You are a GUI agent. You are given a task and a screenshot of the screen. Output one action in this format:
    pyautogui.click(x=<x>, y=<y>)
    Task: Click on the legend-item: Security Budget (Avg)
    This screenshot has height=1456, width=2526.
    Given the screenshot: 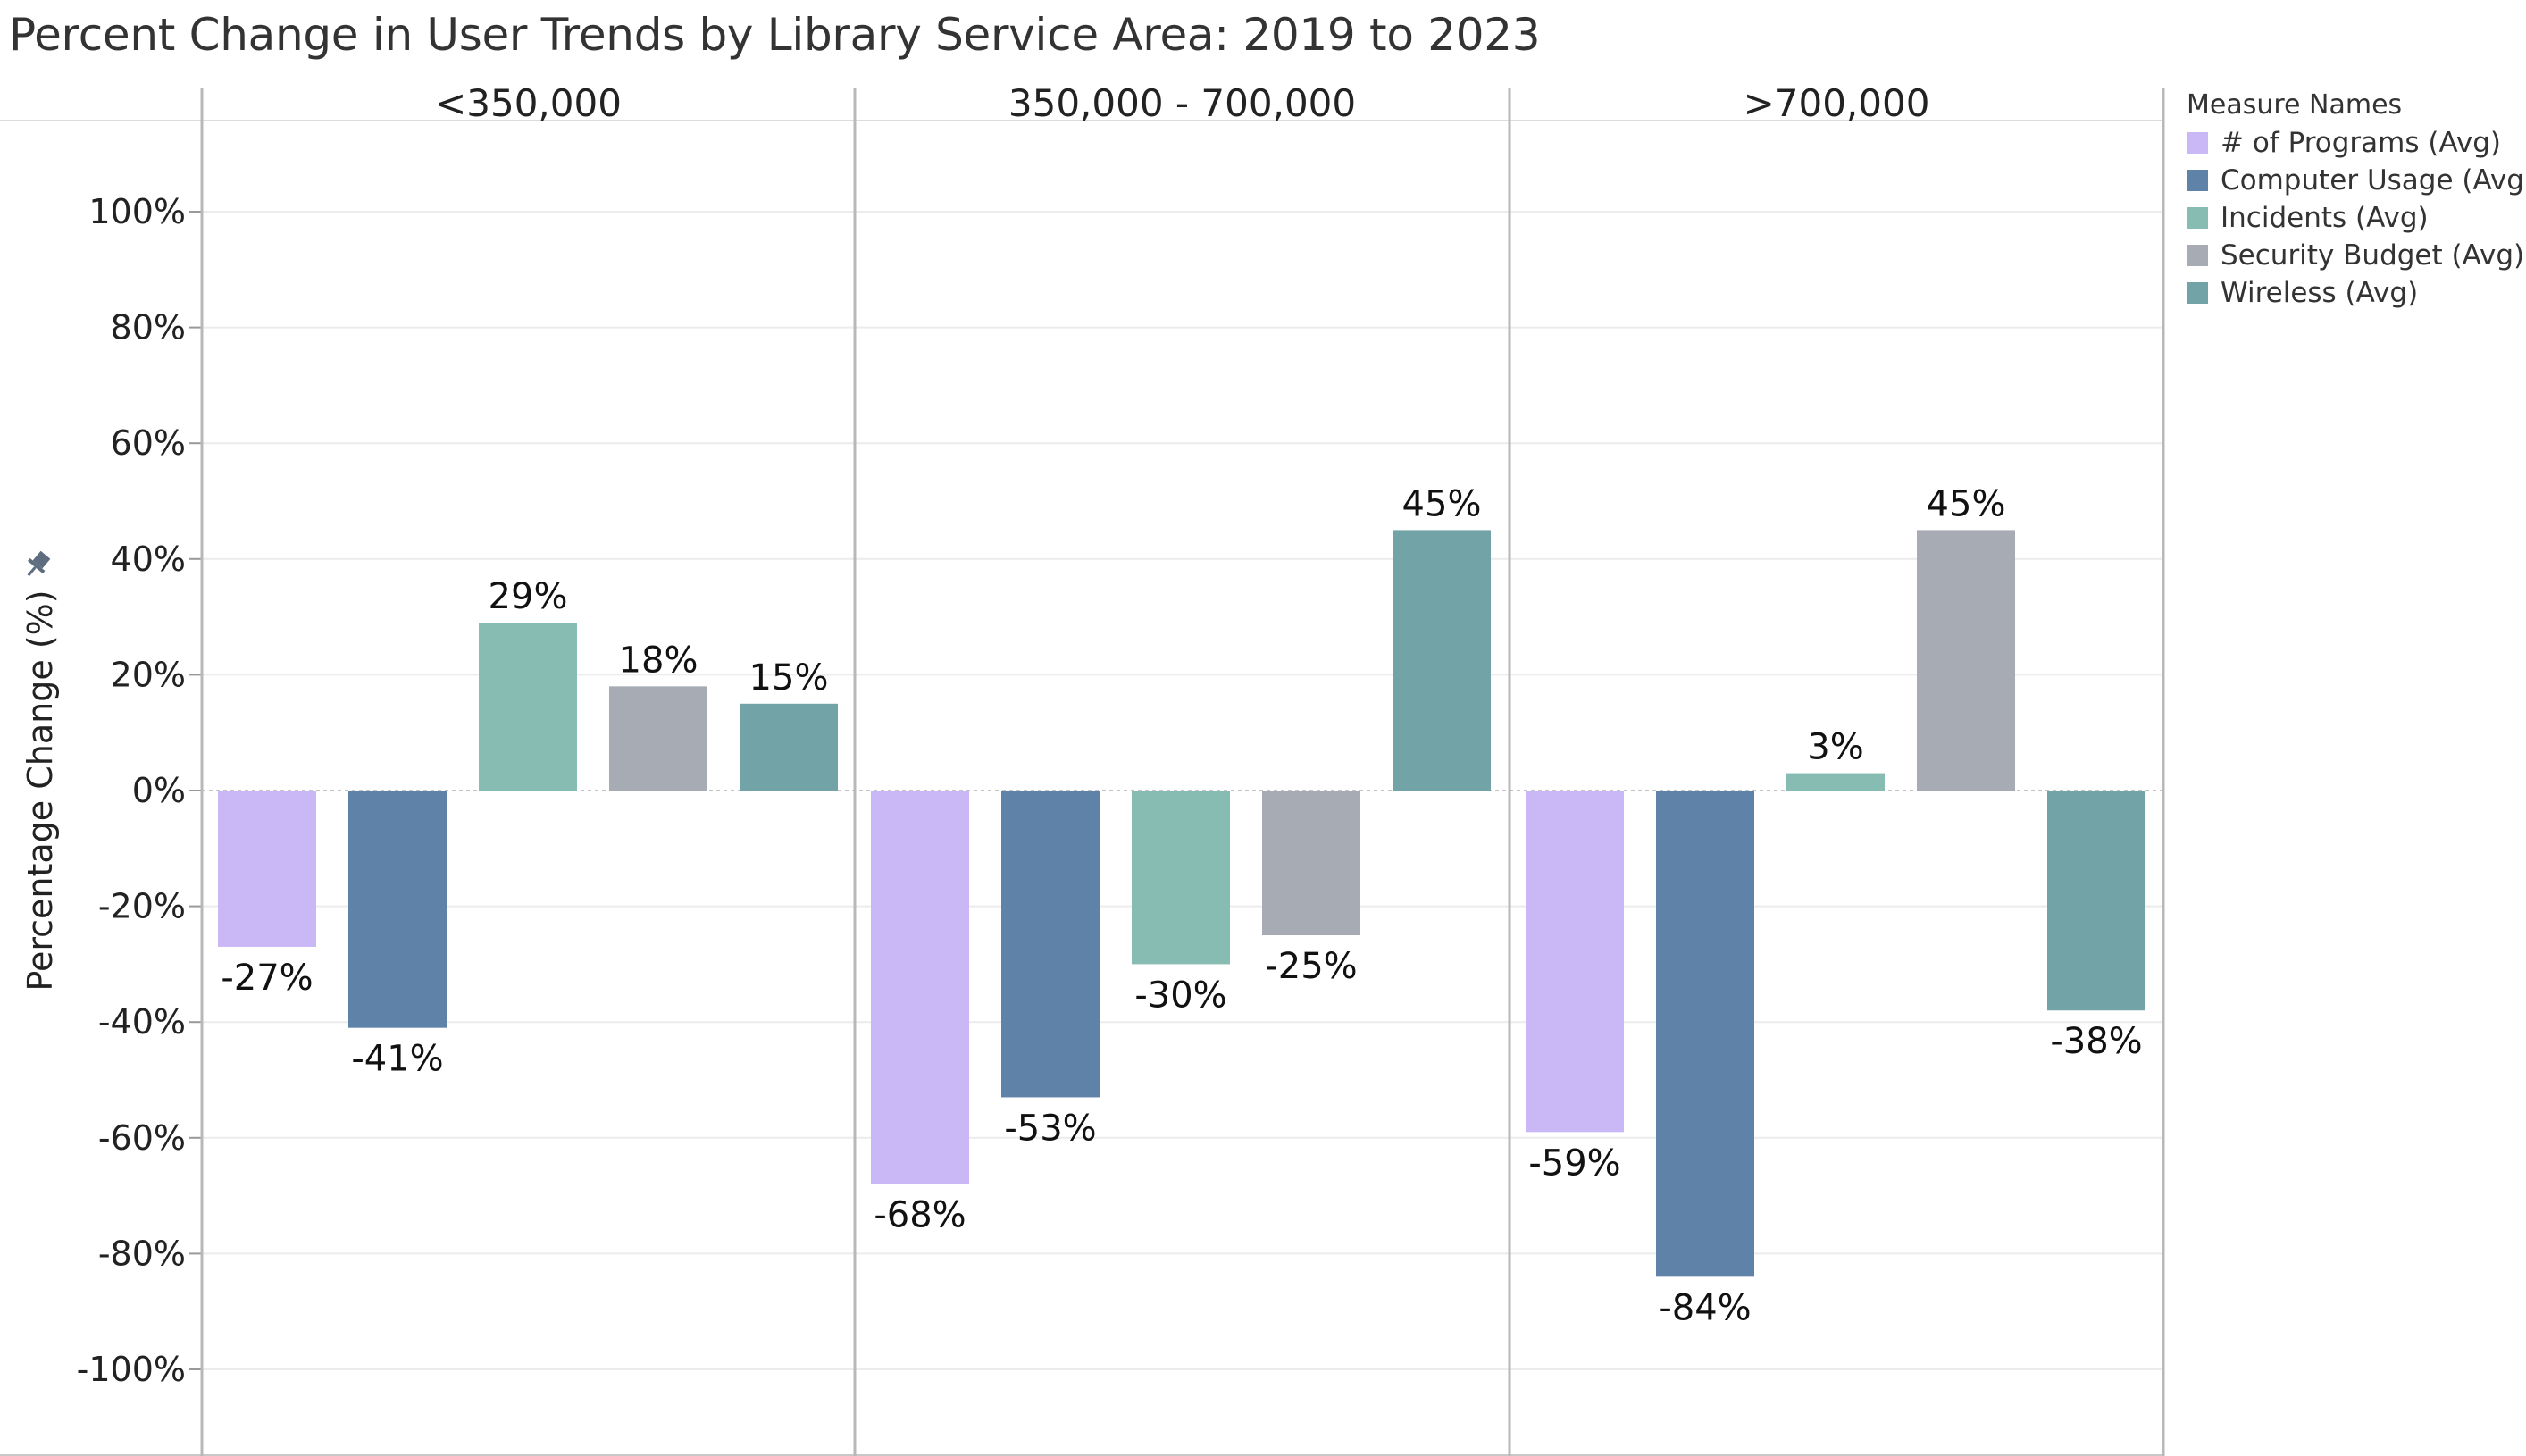 What is the action you would take?
    pyautogui.click(x=2357, y=255)
    